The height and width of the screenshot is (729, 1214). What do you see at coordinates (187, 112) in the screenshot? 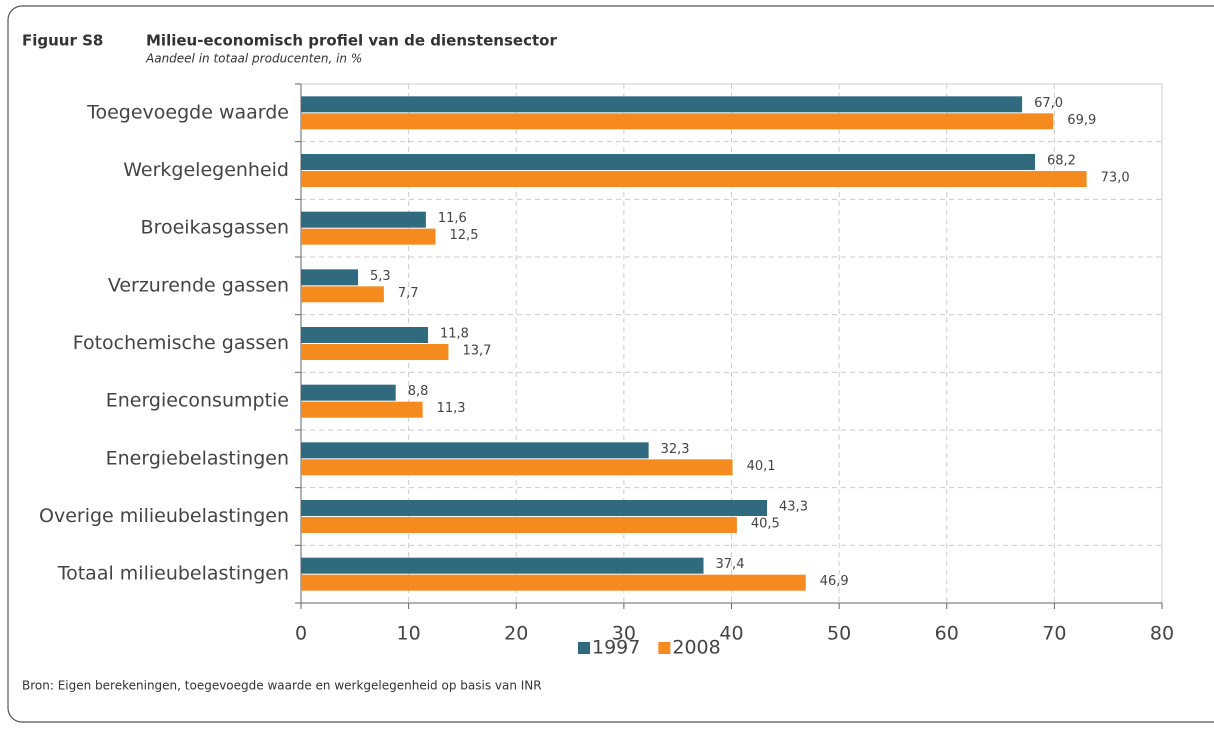
I see `y-tick-label: Toegevoegde waarde` at bounding box center [187, 112].